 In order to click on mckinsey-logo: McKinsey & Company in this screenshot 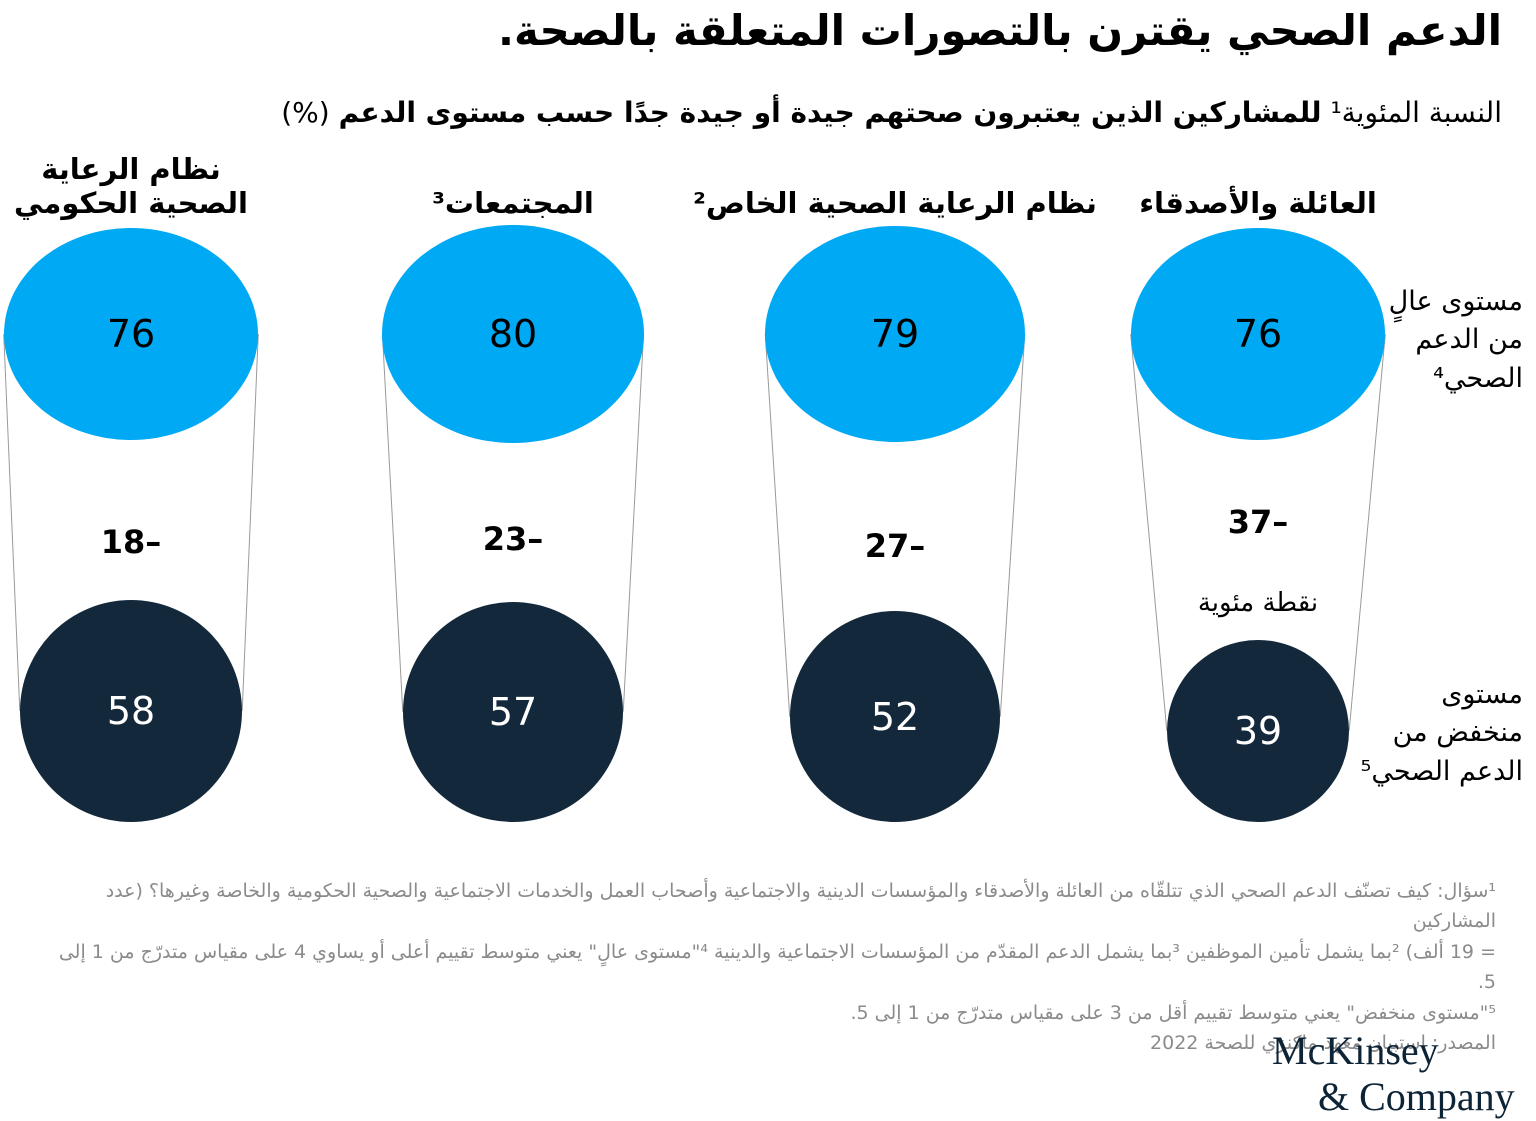, I will do `click(1393, 1074)`.